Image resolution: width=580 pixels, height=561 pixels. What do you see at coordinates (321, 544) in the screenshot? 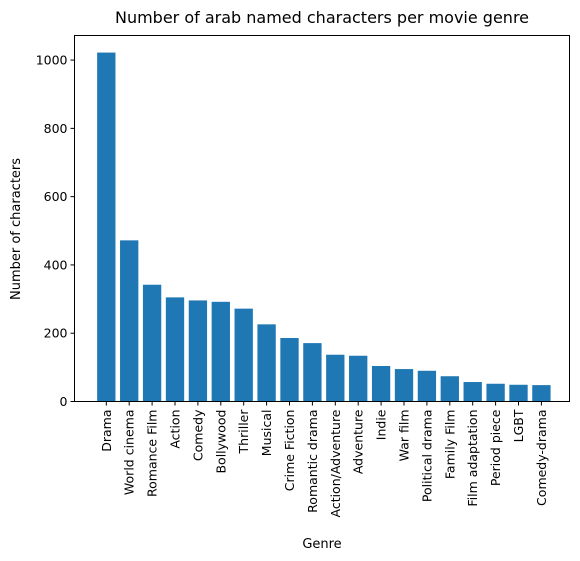
I see `x-axis-label: Genre` at bounding box center [321, 544].